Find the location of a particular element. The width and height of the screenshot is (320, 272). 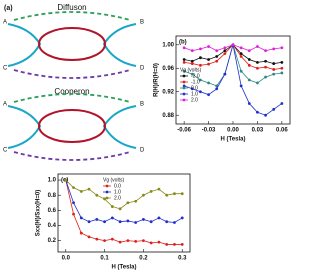

plot-frame is located at coordinates (124, 213).